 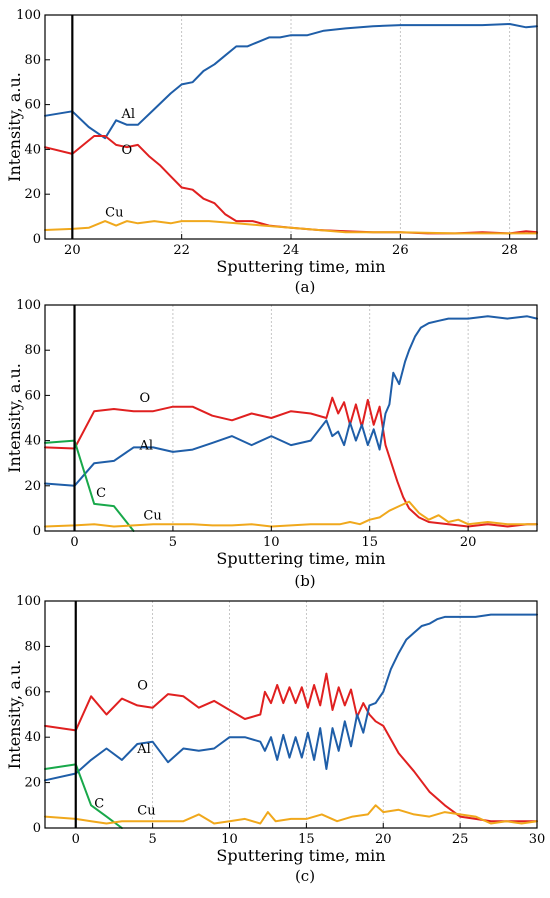 What do you see at coordinates (400, 250) in the screenshot?
I see `x-tick-label: 26` at bounding box center [400, 250].